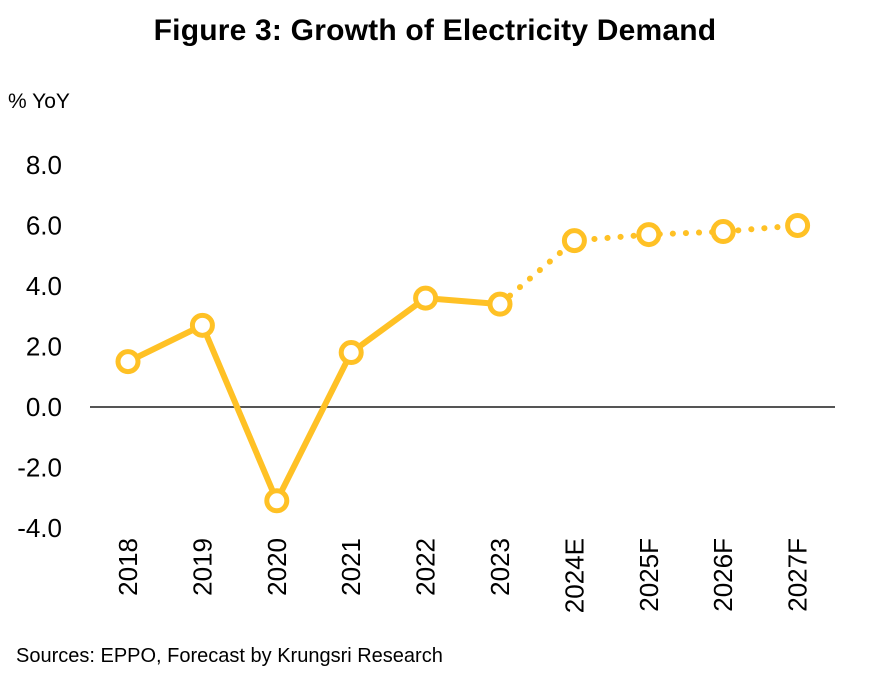  I want to click on x-tick-label: 2025F, so click(649, 575).